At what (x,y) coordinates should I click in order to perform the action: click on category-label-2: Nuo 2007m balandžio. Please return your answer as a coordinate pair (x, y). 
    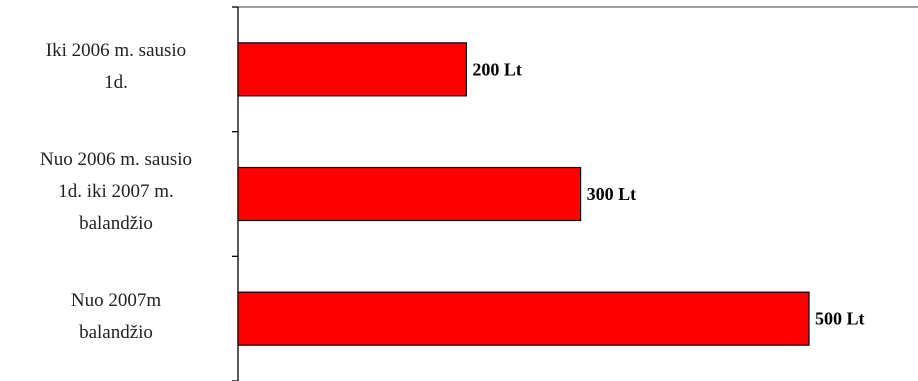
    Looking at the image, I should click on (116, 317).